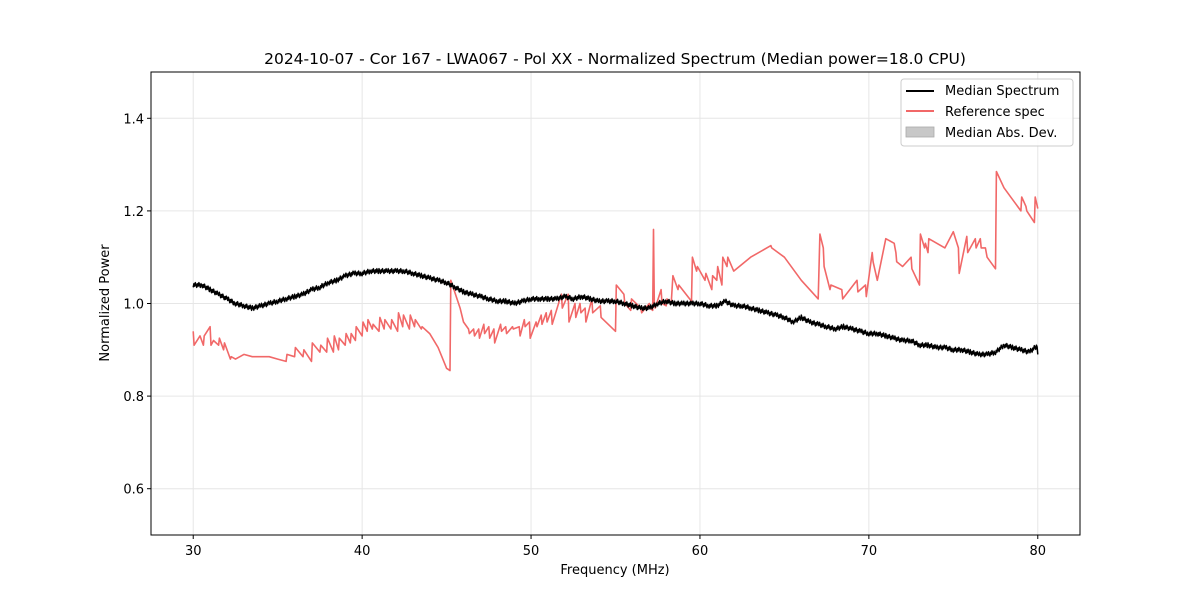 The image size is (1200, 600). What do you see at coordinates (615, 313) in the screenshot?
I see `median-spectrum-line` at bounding box center [615, 313].